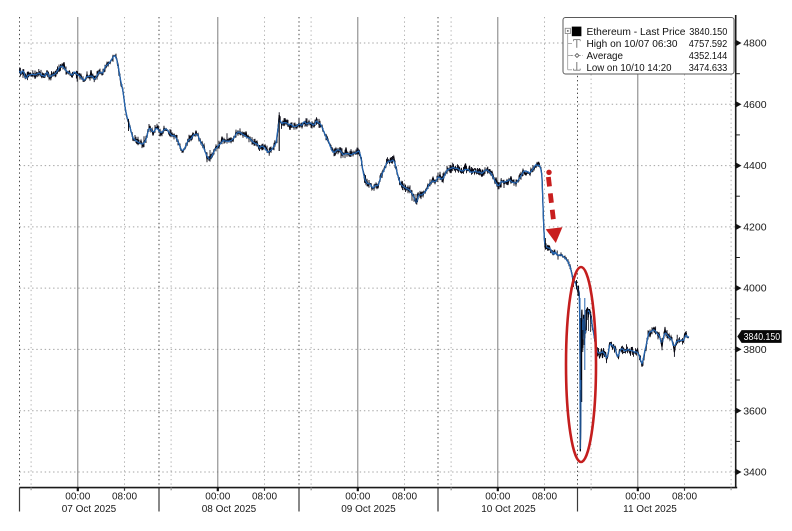 This screenshot has width=792, height=531. Describe the element at coordinates (605, 56) in the screenshot. I see `svg-text: Average` at that location.